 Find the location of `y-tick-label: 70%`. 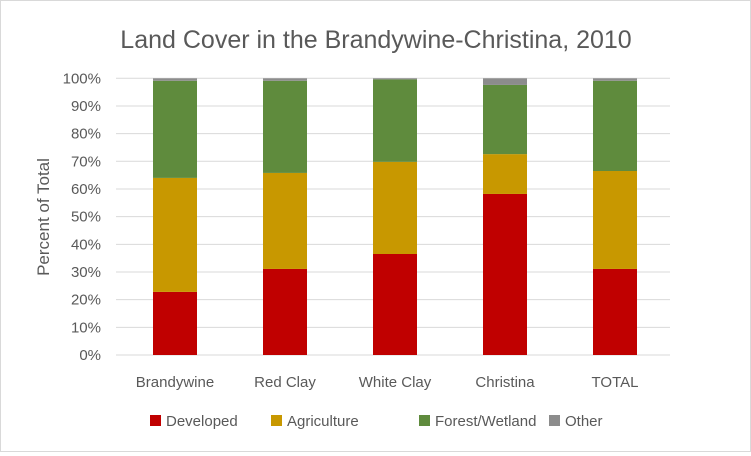

y-tick-label: 70% is located at coordinates (86, 161).